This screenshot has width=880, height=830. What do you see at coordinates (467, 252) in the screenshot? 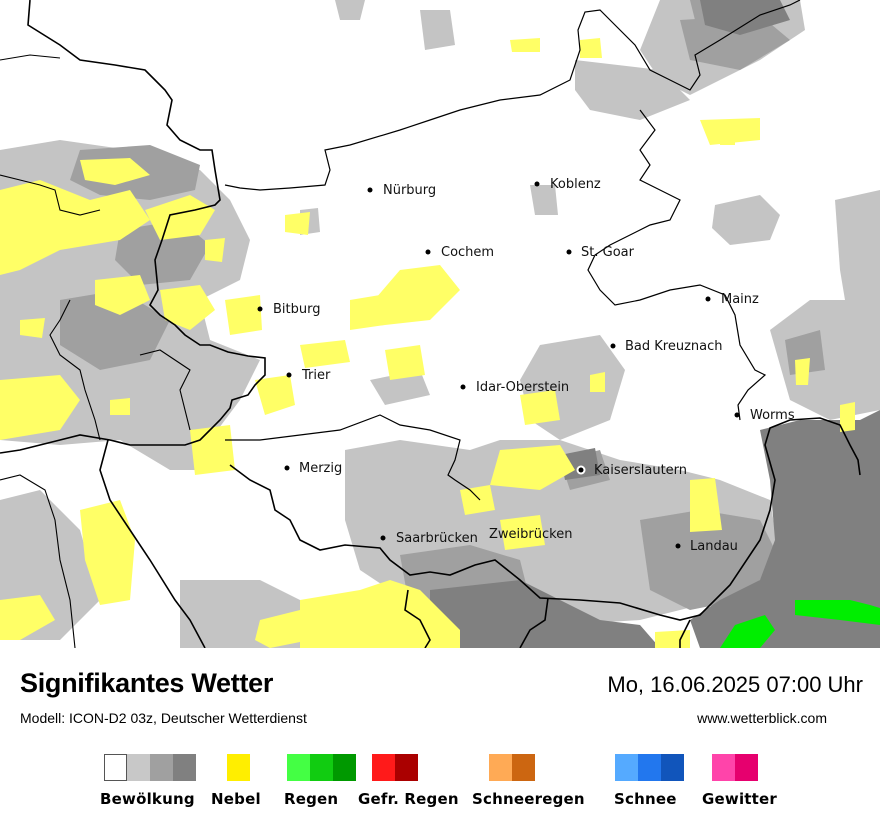
I see `city-label: Cochem` at bounding box center [467, 252].